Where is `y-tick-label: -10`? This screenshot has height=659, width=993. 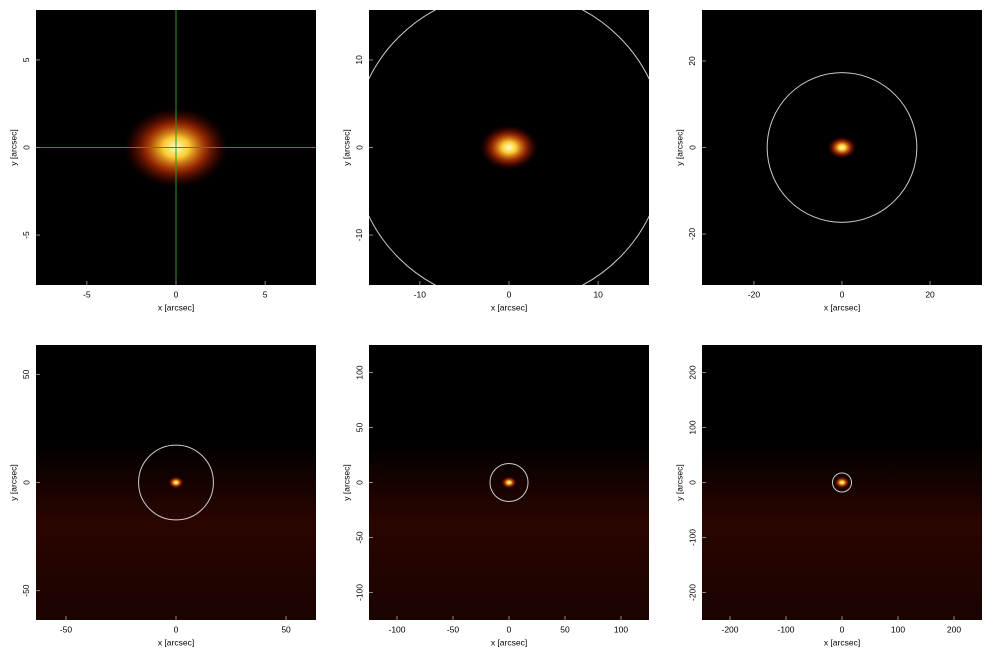 y-tick-label: -10 is located at coordinates (359, 235).